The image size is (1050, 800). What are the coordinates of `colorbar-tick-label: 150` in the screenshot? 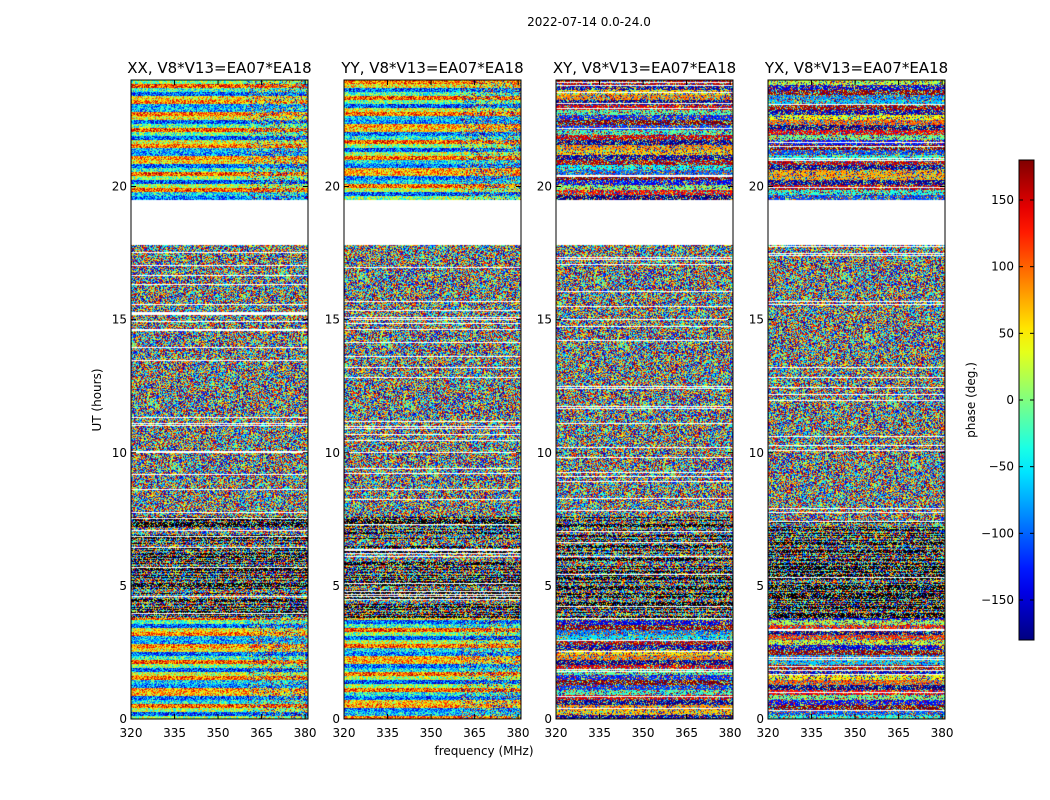 It's located at (1002, 200).